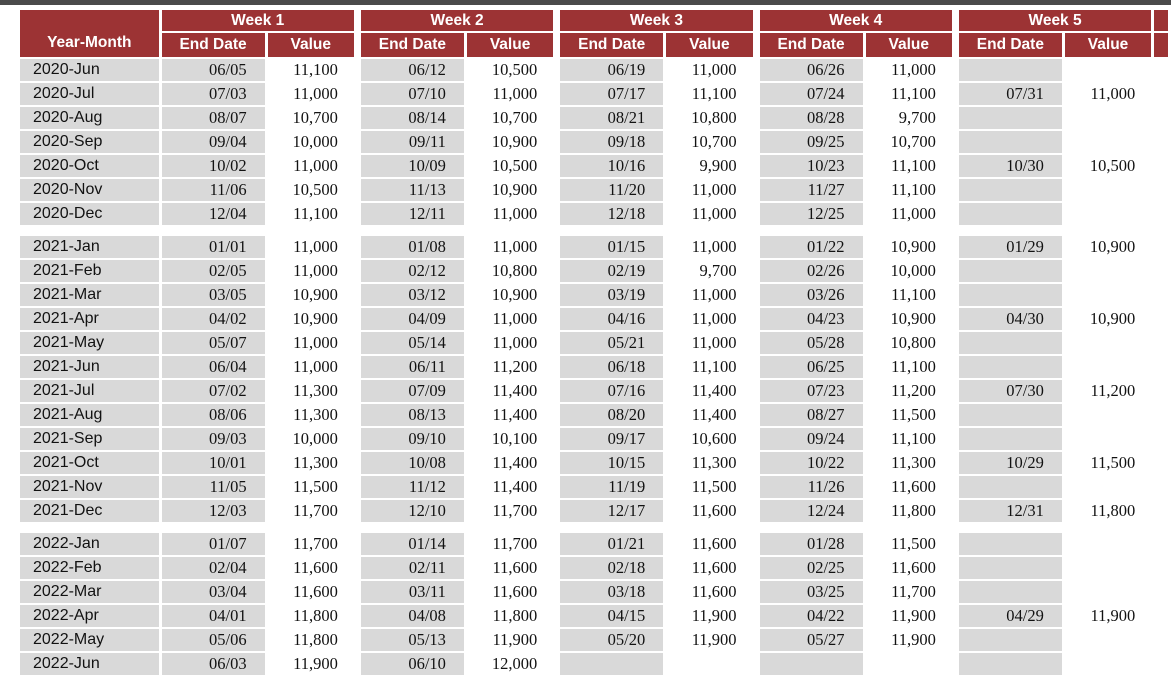  Describe the element at coordinates (213, 511) in the screenshot. I see `end-date-cell: 12/03` at that location.